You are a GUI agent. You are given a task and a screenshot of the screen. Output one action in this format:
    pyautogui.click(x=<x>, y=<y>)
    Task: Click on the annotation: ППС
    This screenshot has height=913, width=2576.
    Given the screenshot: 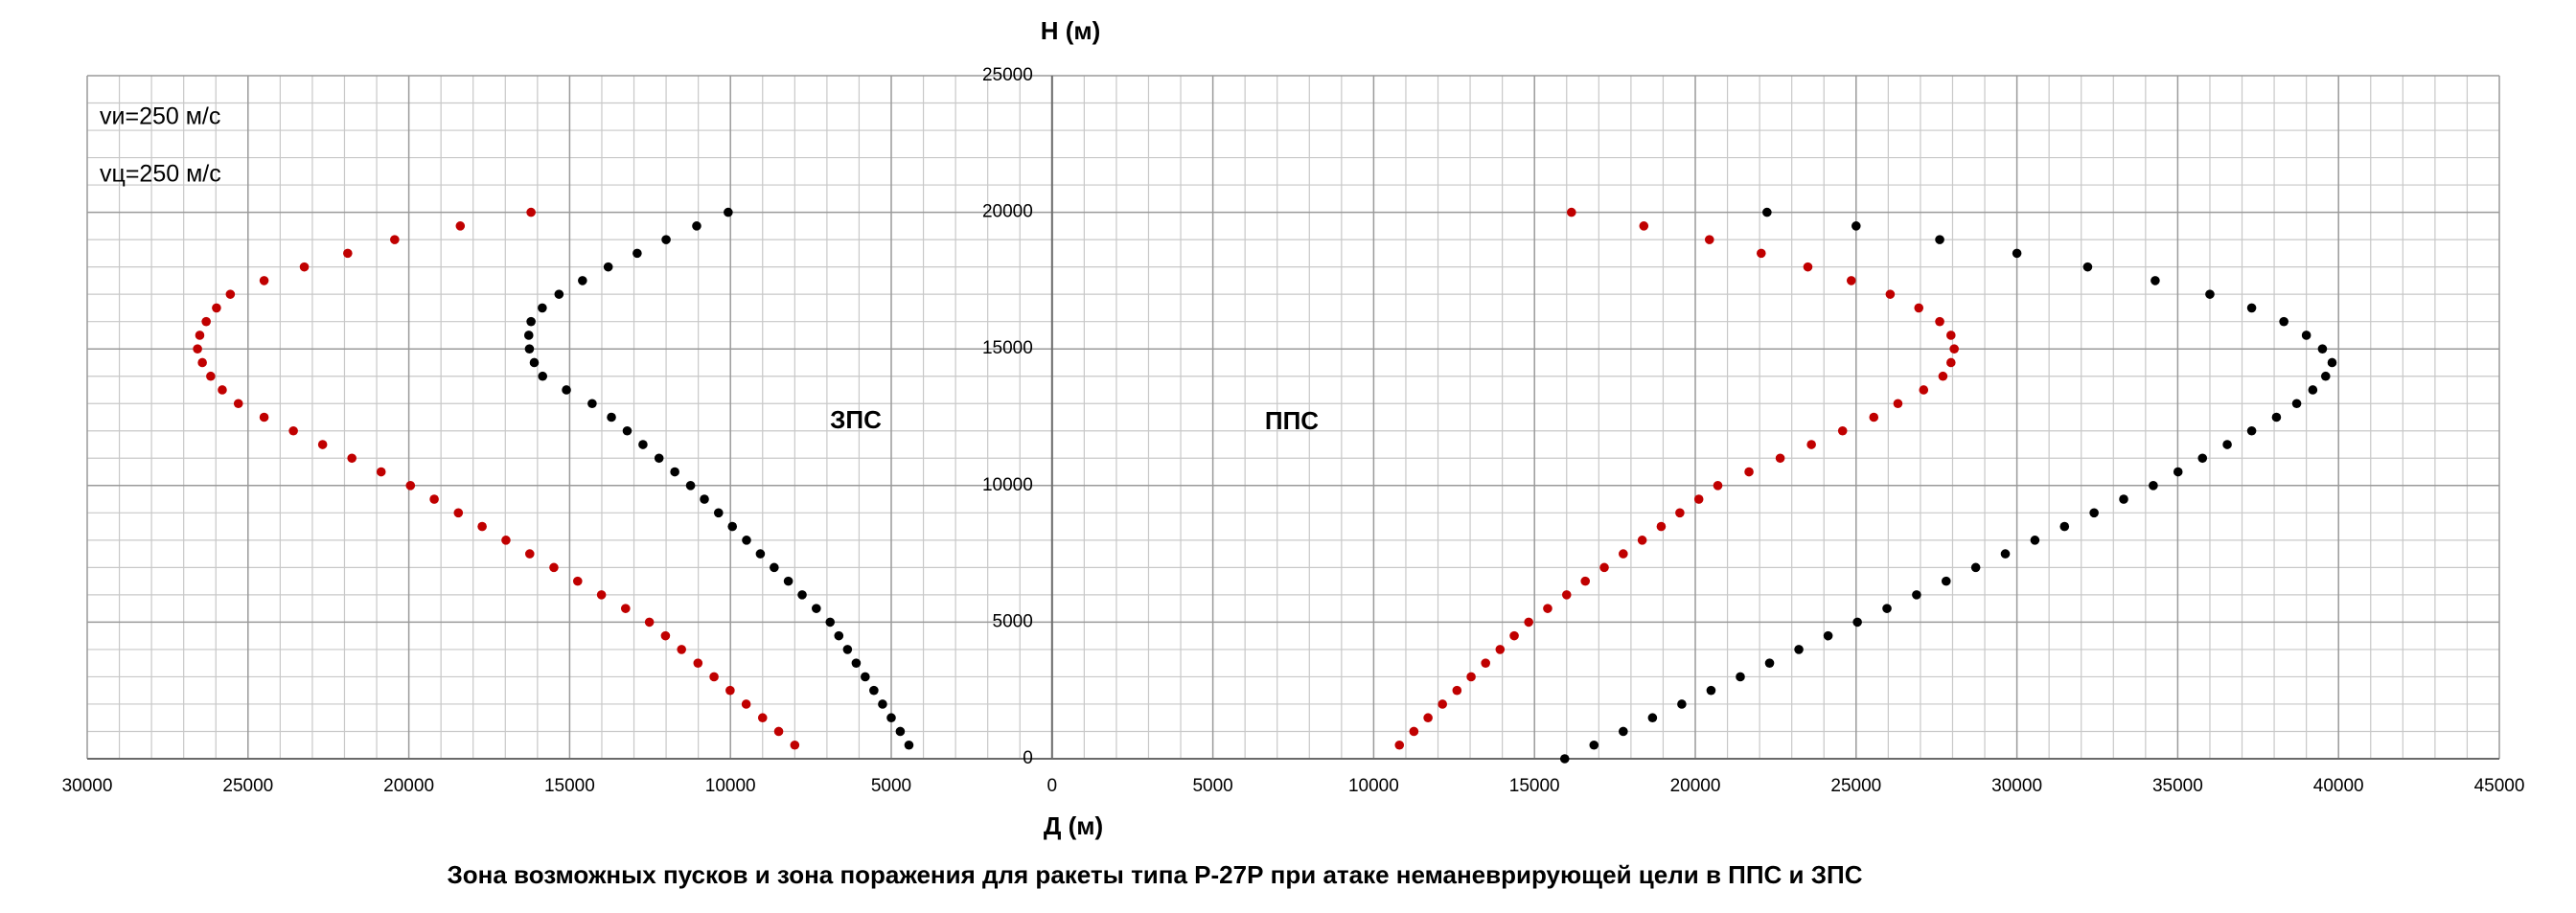 What is the action you would take?
    pyautogui.click(x=1292, y=420)
    